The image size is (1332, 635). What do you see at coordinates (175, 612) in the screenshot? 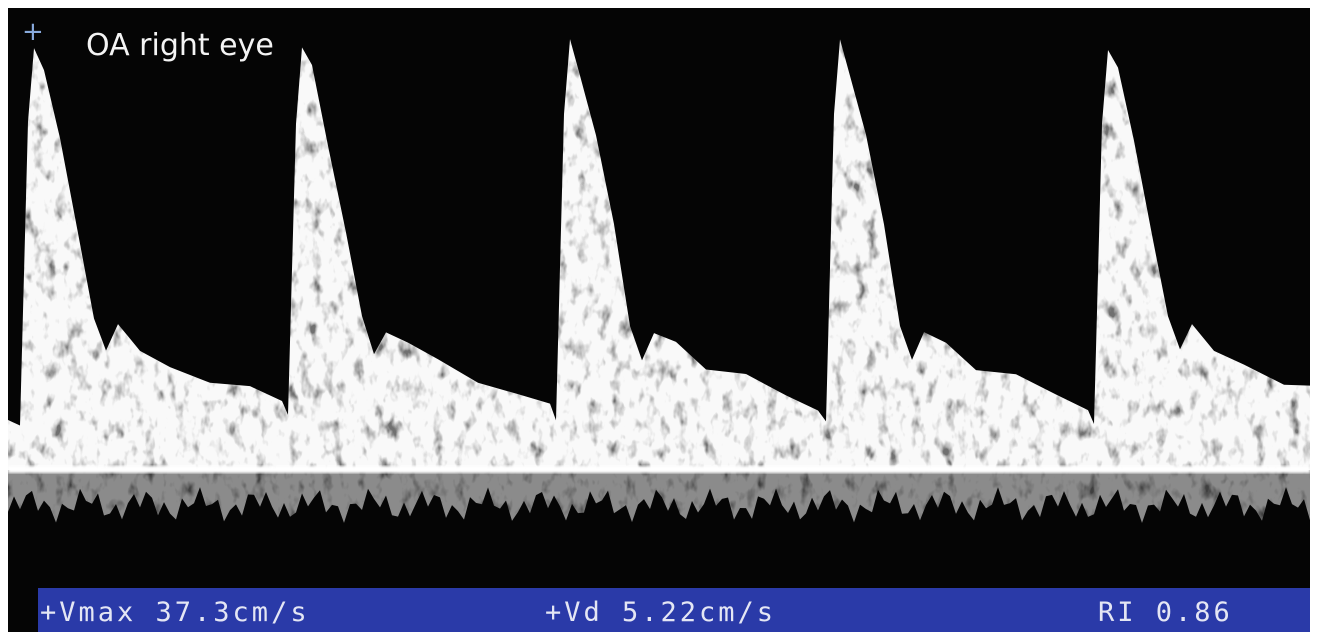
I see `vmax: +Vmax 37.3cm/s` at bounding box center [175, 612].